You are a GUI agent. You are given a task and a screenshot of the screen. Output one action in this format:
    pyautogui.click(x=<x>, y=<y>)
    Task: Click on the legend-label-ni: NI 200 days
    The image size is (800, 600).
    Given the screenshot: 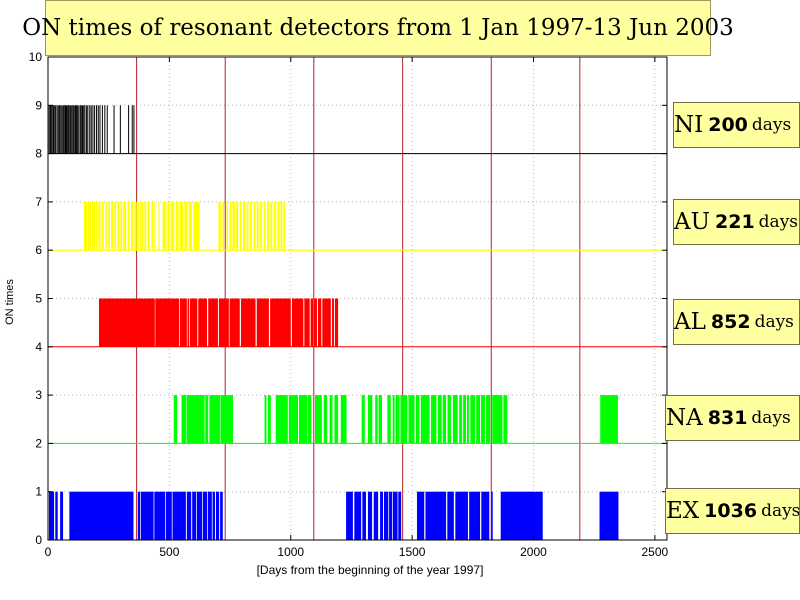 What is the action you would take?
    pyautogui.click(x=736, y=125)
    